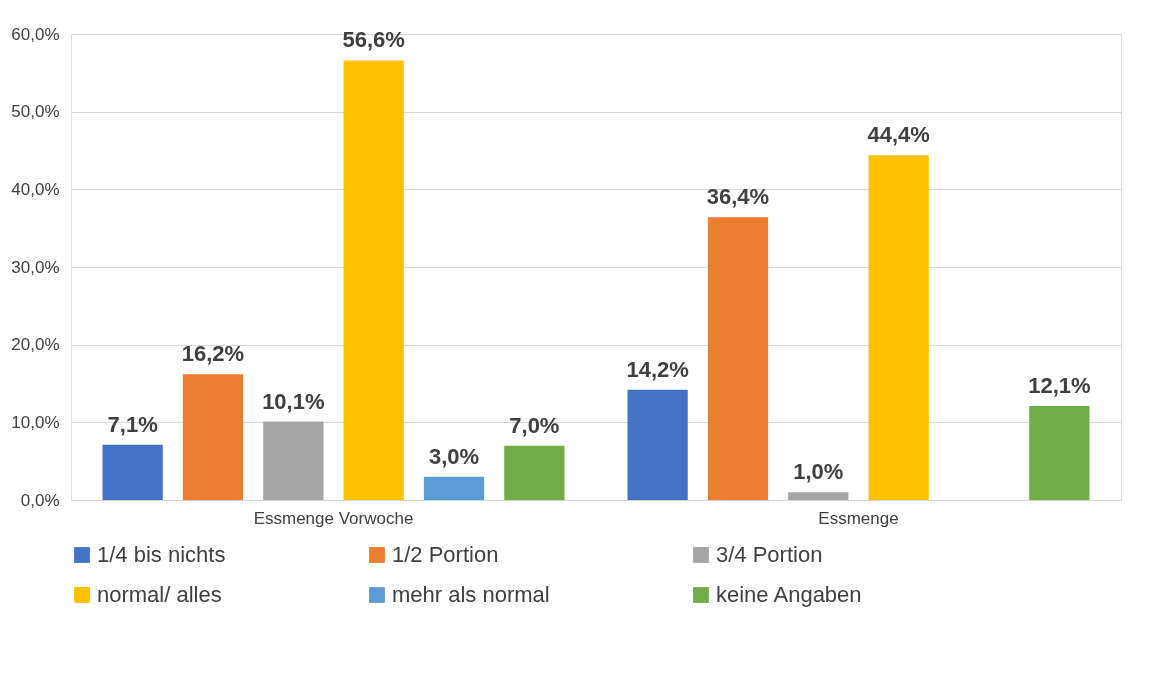 This screenshot has width=1151, height=675. Describe the element at coordinates (445, 554) in the screenshot. I see `legend-label: 1/2 Portion` at that location.